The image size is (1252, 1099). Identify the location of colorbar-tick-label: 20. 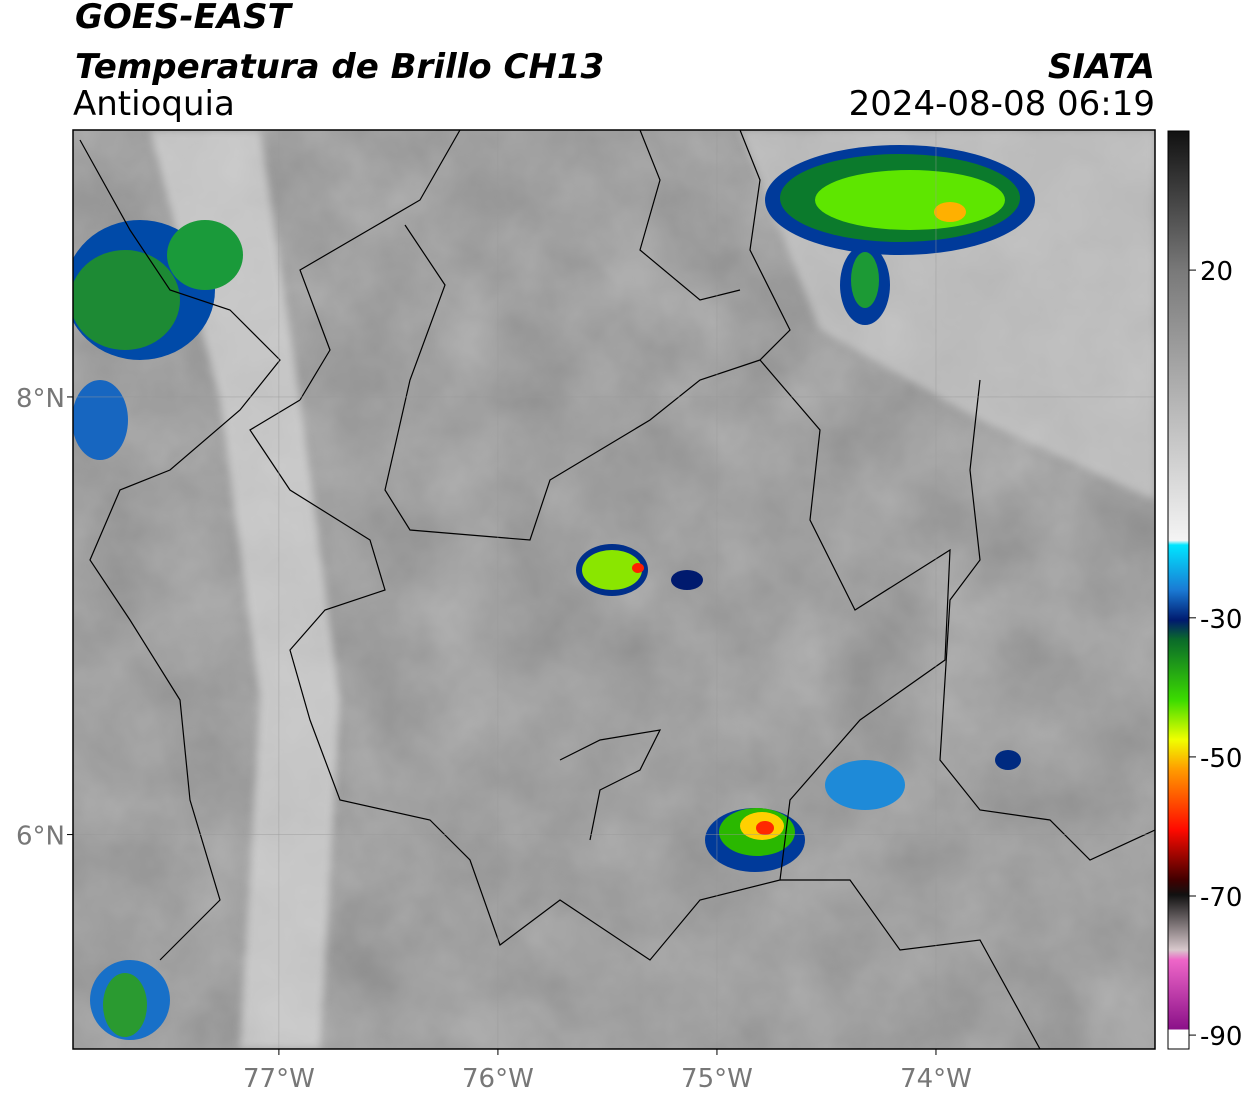
(1216, 272).